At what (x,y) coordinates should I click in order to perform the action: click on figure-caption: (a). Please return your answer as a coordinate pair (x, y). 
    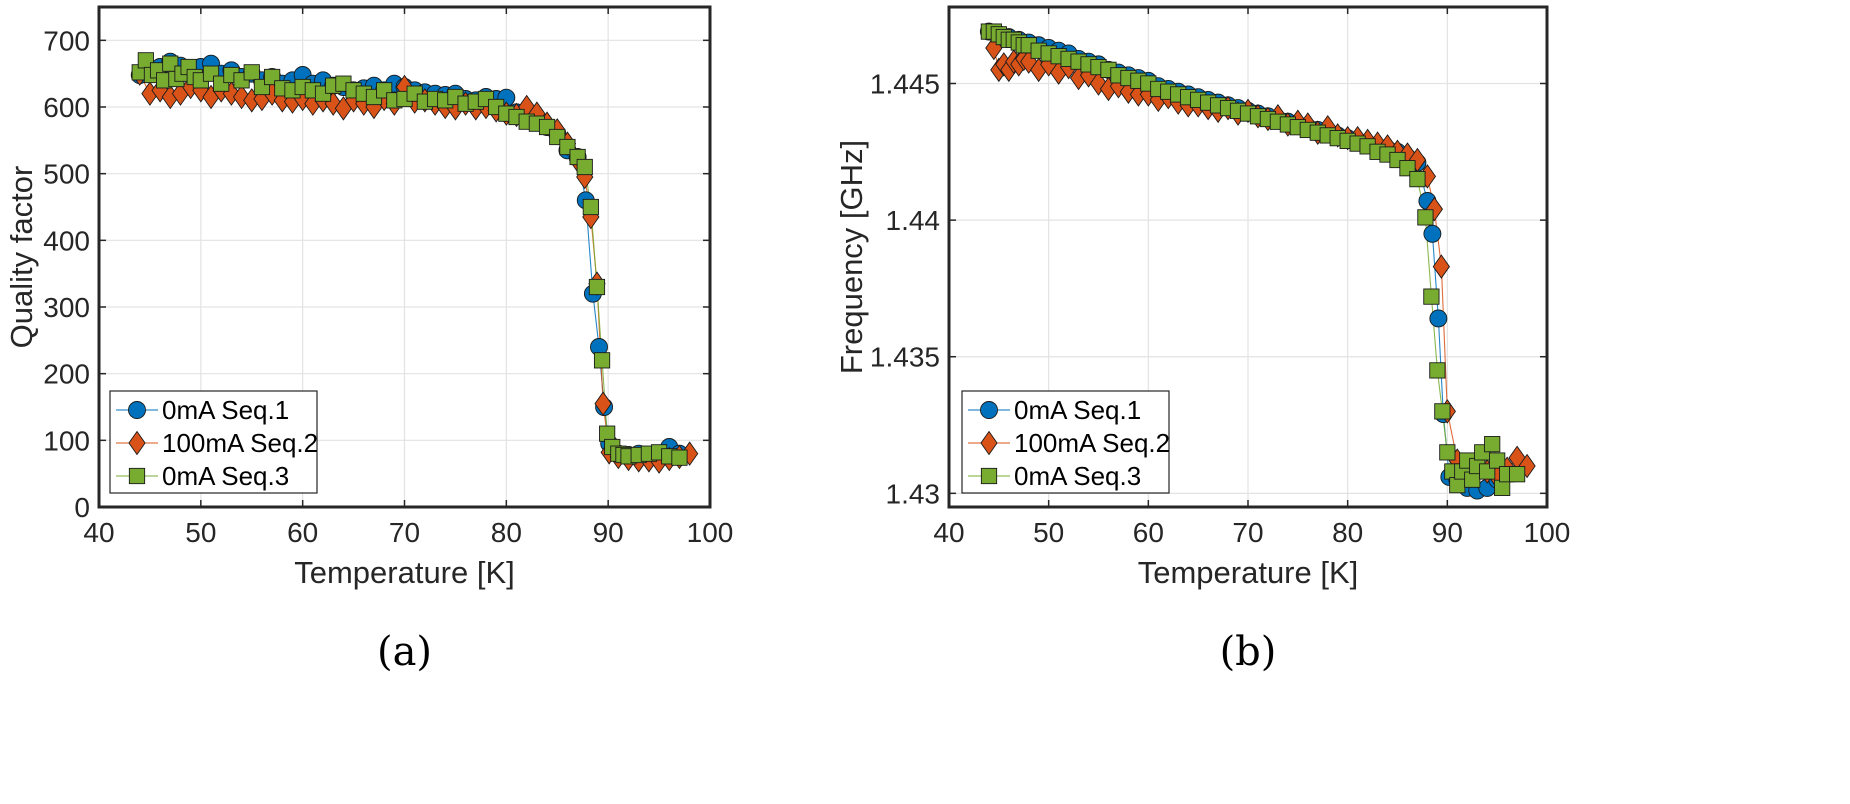
    Looking at the image, I should click on (404, 652).